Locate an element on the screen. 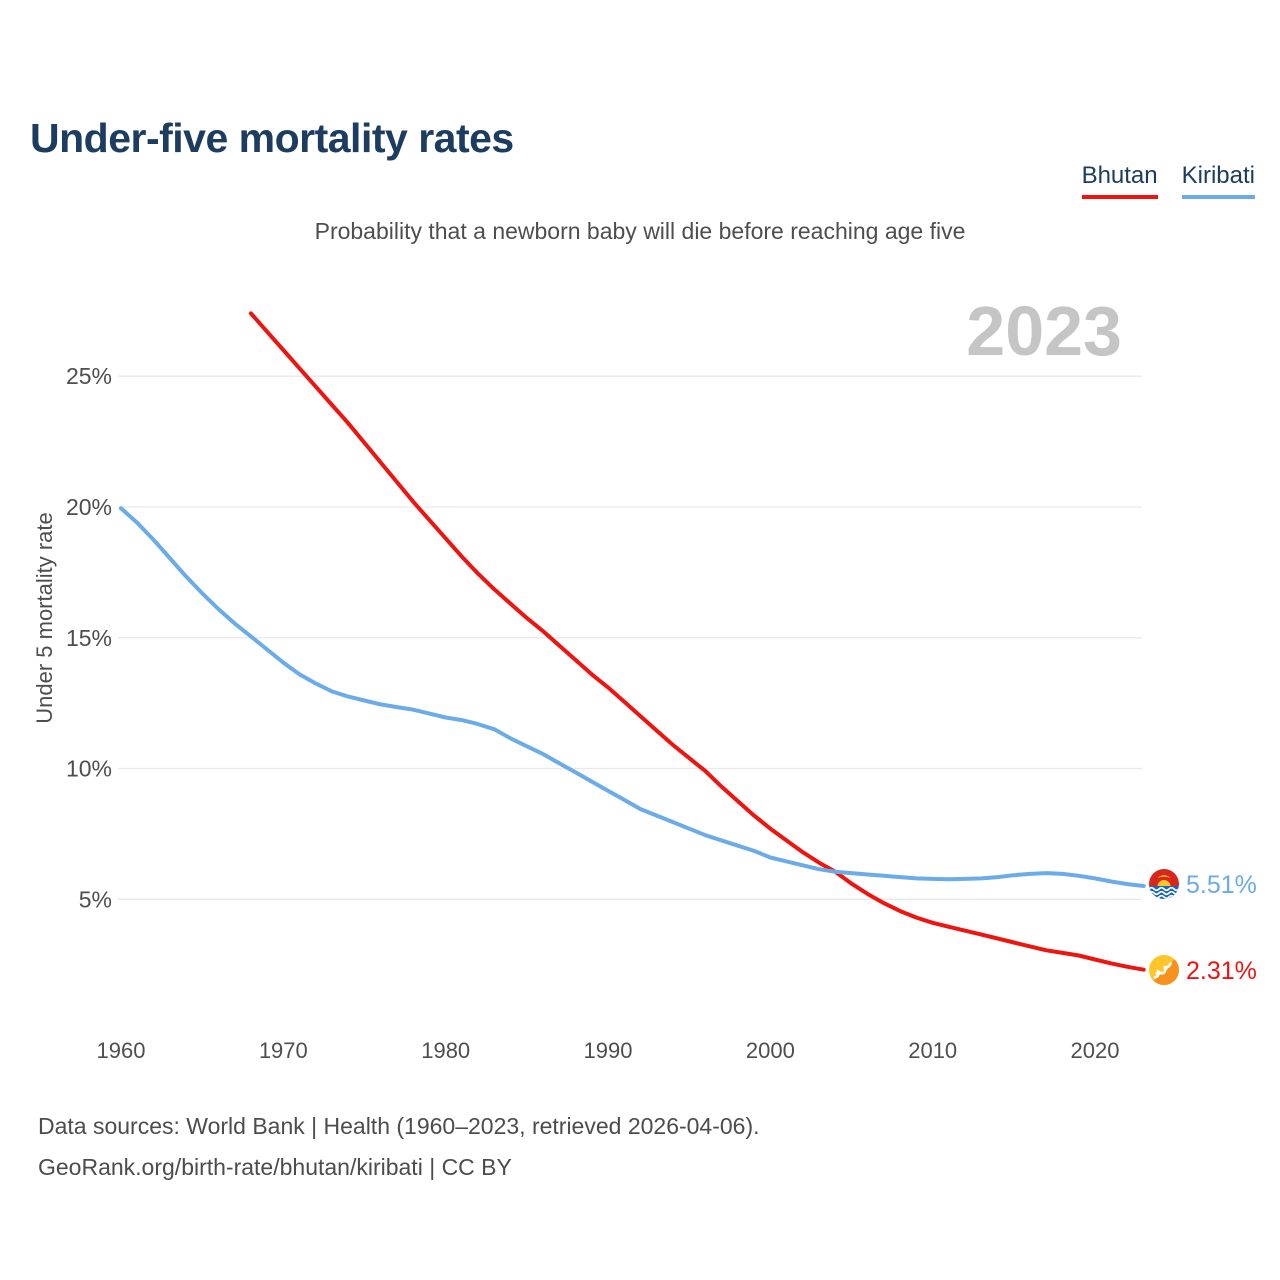 The width and height of the screenshot is (1280, 1280). kiribati-end-label: 5.51% is located at coordinates (1221, 885).